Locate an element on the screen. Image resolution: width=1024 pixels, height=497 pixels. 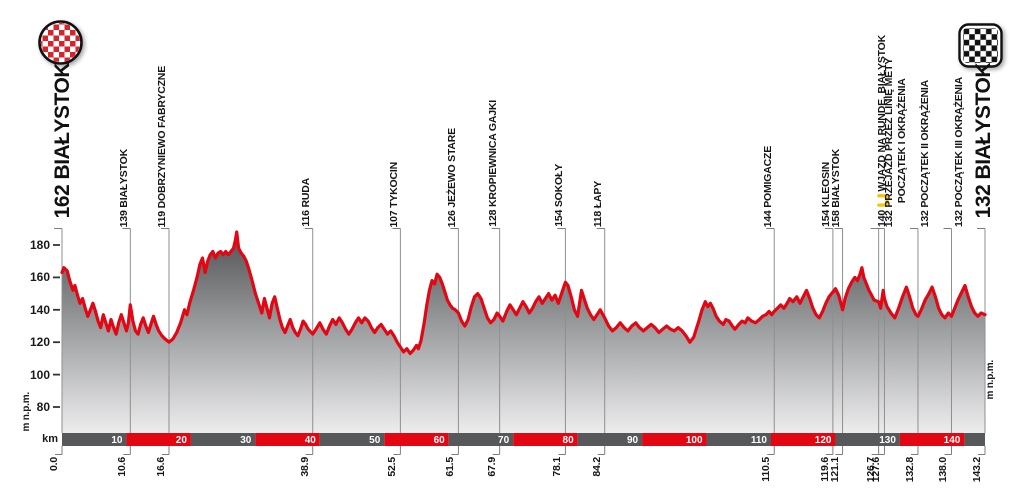
waypoint-label: 154 SOKOŁY is located at coordinates (558, 195).